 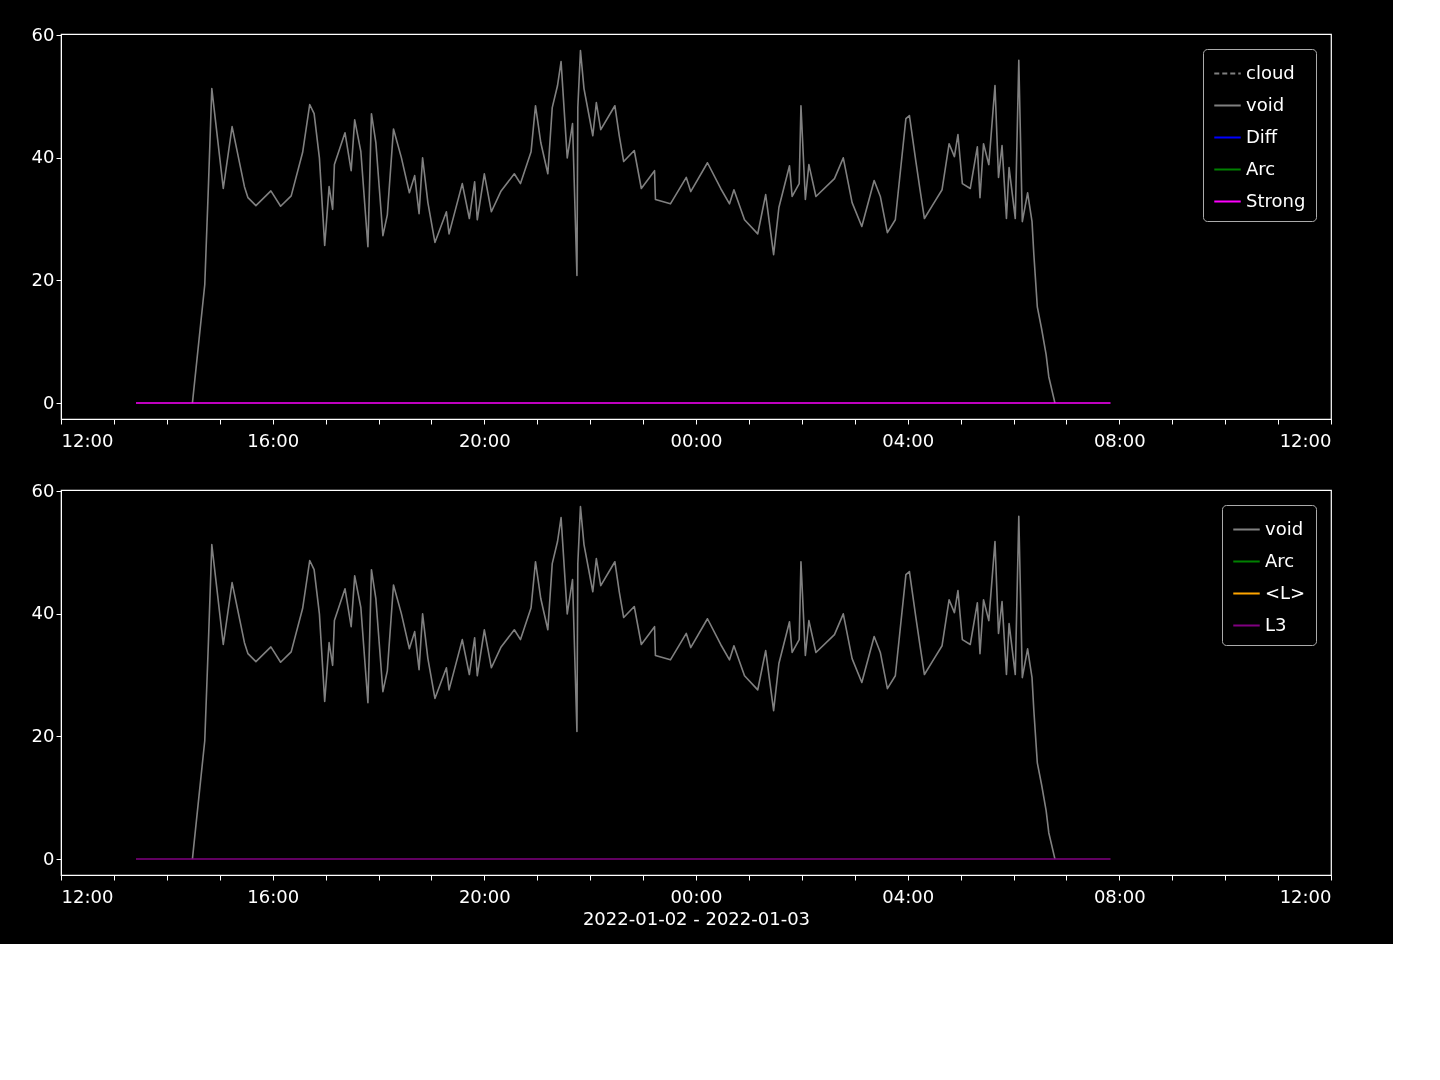 What do you see at coordinates (696, 918) in the screenshot?
I see `x-axis-title: 2022-01-02 - 2022-01-03` at bounding box center [696, 918].